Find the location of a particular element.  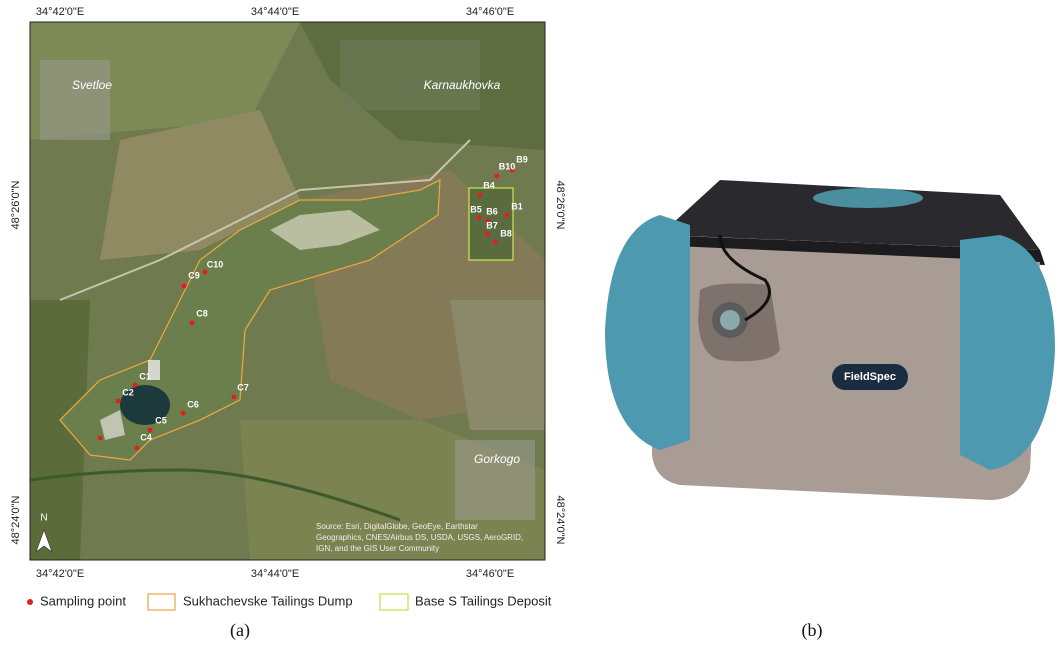

north-label: N is located at coordinates (43, 518).